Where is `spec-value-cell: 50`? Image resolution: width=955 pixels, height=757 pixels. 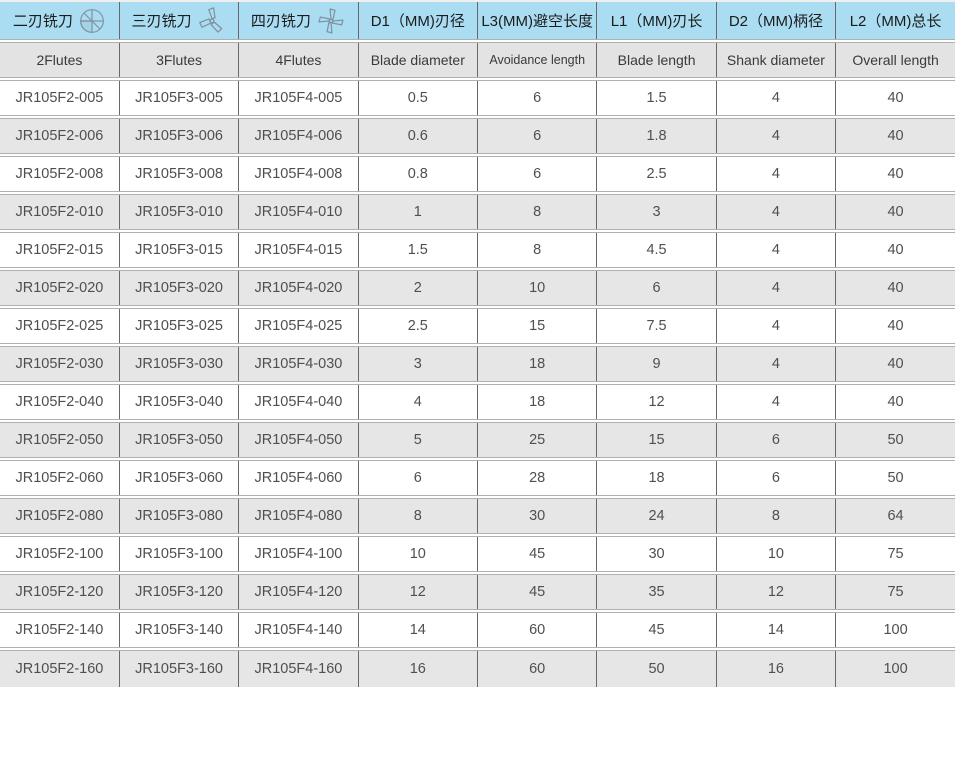
spec-value-cell: 50 is located at coordinates (656, 668).